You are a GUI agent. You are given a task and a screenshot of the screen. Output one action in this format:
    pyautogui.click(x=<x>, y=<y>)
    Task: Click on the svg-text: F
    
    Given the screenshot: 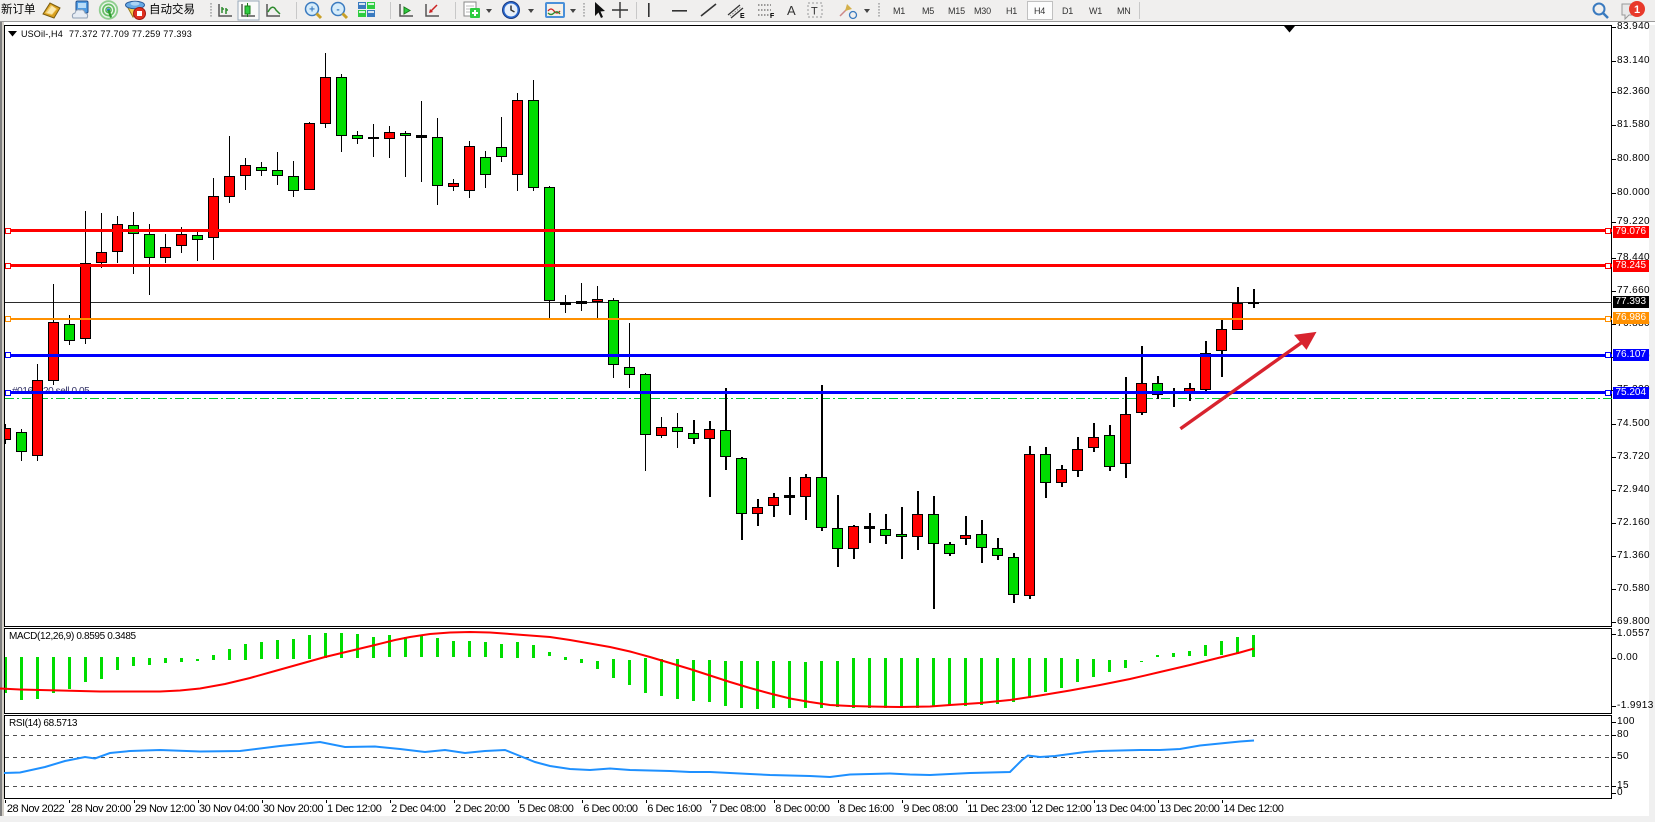 What is the action you would take?
    pyautogui.click(x=772, y=16)
    